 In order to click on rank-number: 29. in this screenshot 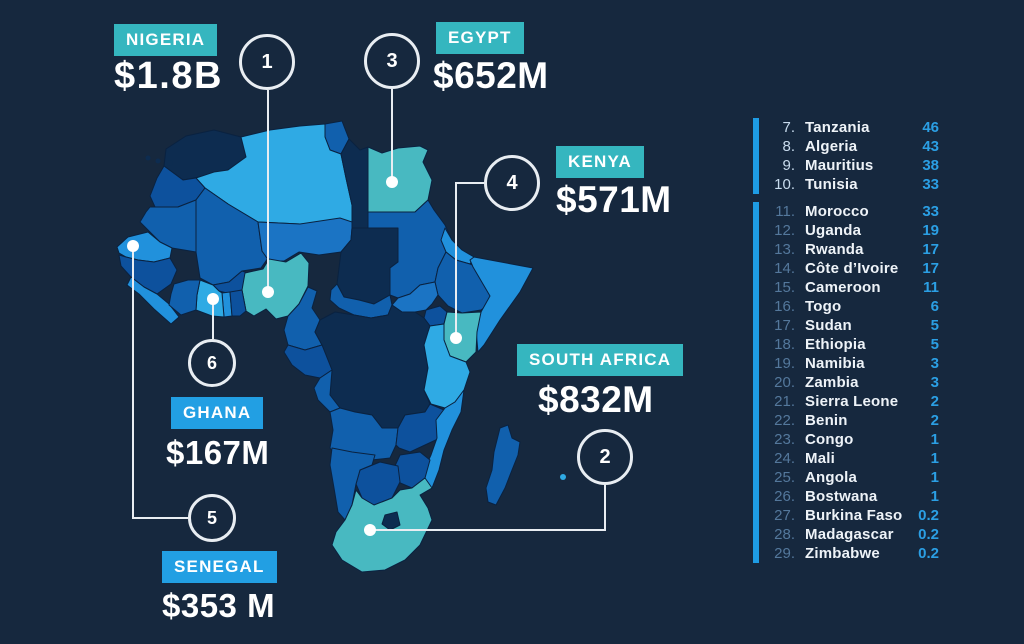, I will do `click(784, 553)`.